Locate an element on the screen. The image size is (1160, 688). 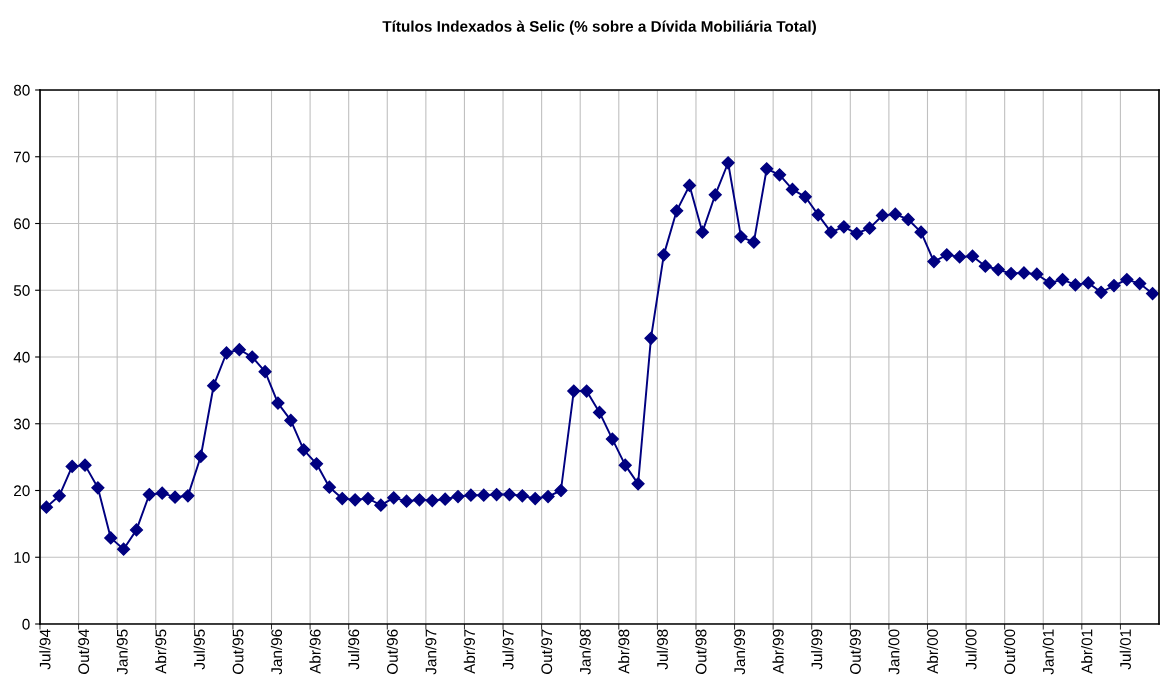
x-tick-label: Abr/95 is located at coordinates (161, 651).